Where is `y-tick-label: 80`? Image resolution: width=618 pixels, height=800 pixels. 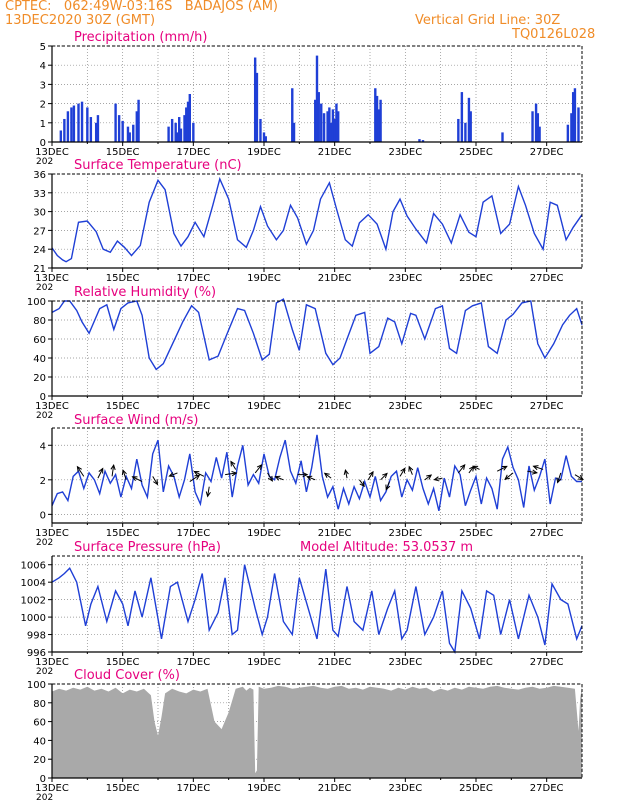
y-tick-label: 80 is located at coordinates (39, 321).